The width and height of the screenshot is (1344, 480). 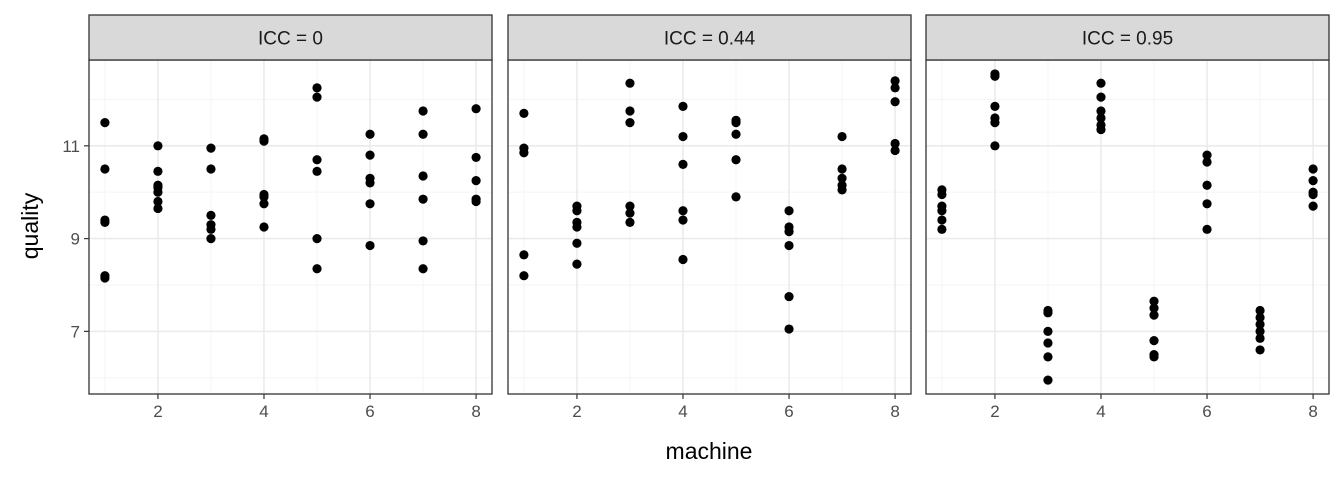 I want to click on facet-strip, so click(x=709, y=37).